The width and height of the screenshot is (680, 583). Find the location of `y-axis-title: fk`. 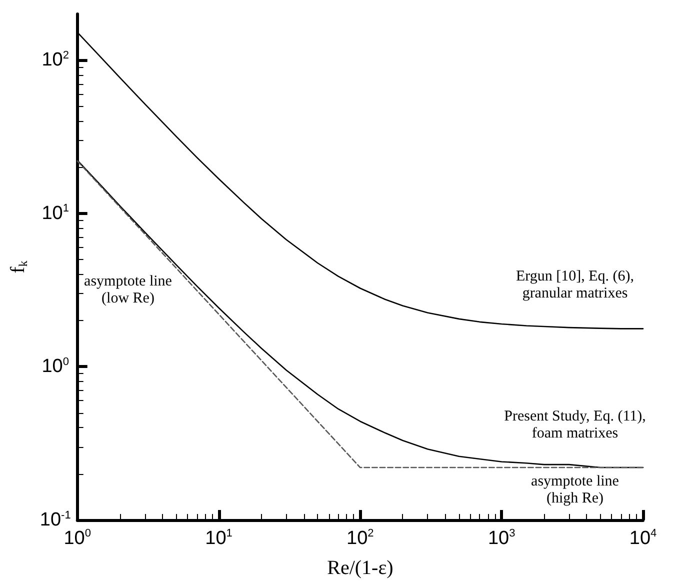

y-axis-title: fk is located at coordinates (18, 267).